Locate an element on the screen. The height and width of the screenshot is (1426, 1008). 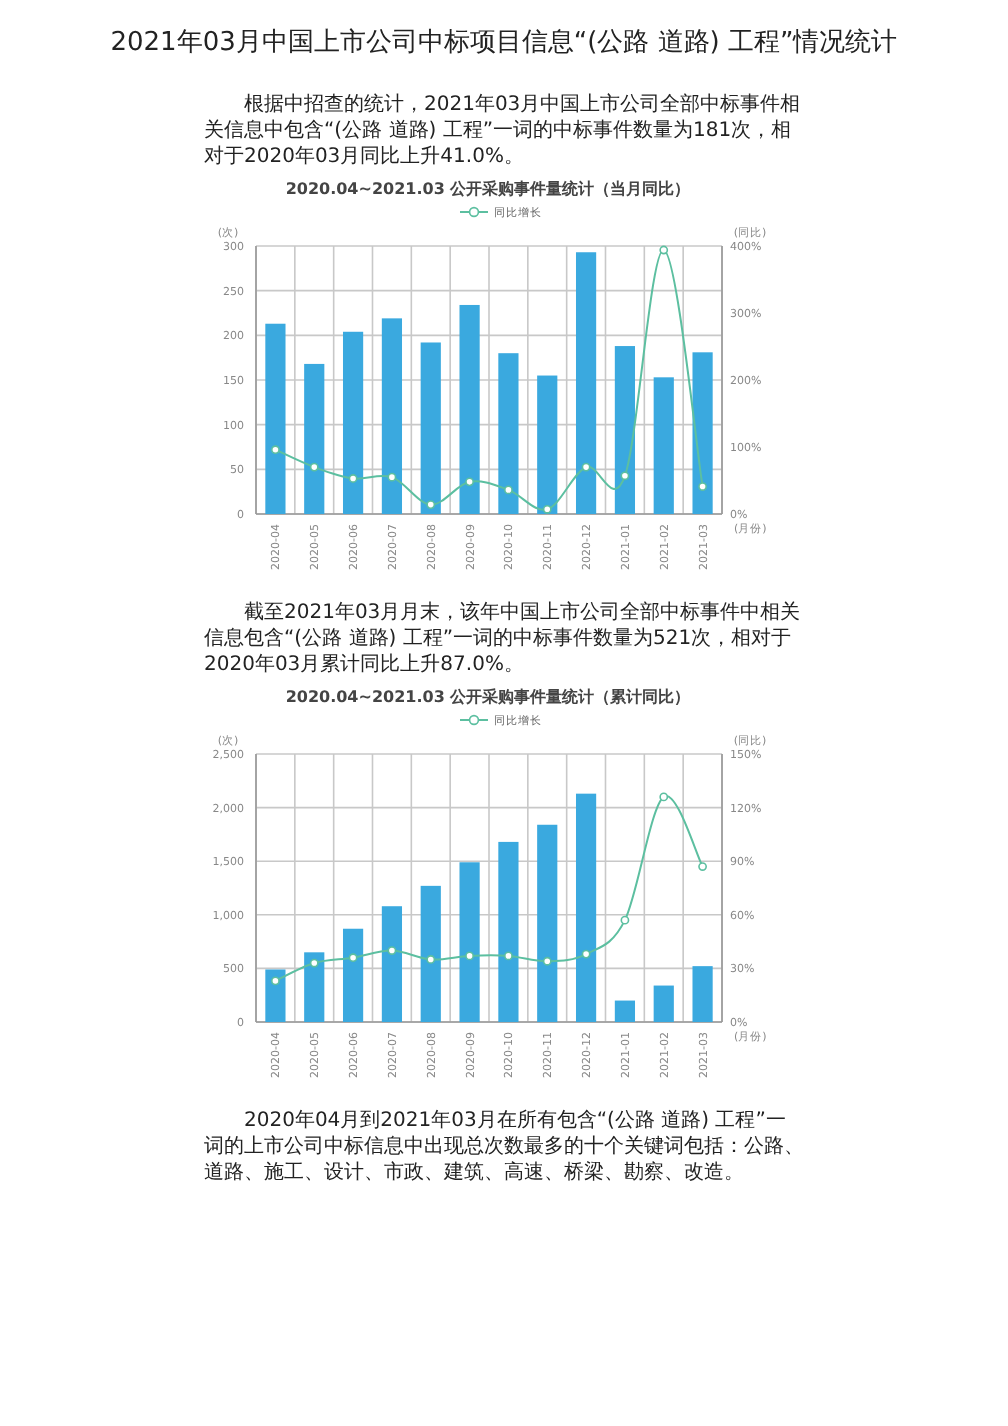
text: 2020年04月到2021年03月在所有包含“(公路 道路) 工程”一词的上市公司中标信息中出现总次数最多的十个关键词包括：公路、道路、施工、设计、市政、建筑、高速、桥梁、勘察、改造。 is located at coordinates (504, 1147).